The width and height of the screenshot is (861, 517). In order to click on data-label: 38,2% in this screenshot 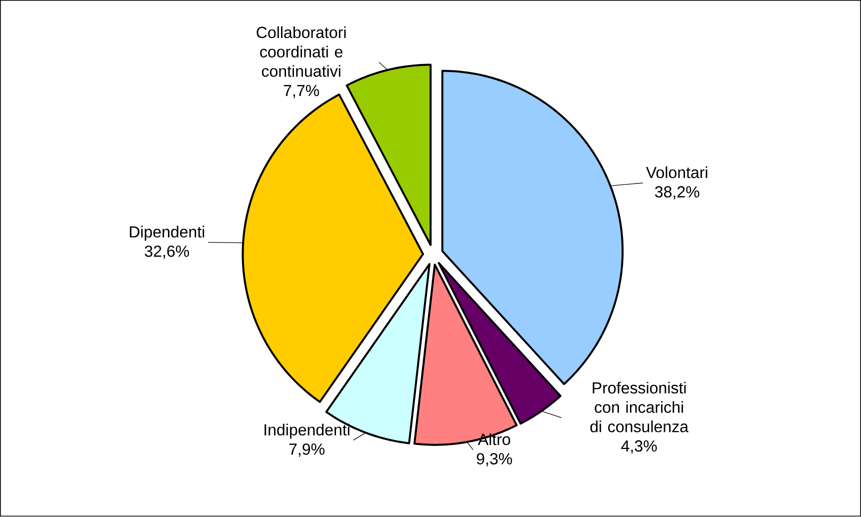, I will do `click(677, 193)`.